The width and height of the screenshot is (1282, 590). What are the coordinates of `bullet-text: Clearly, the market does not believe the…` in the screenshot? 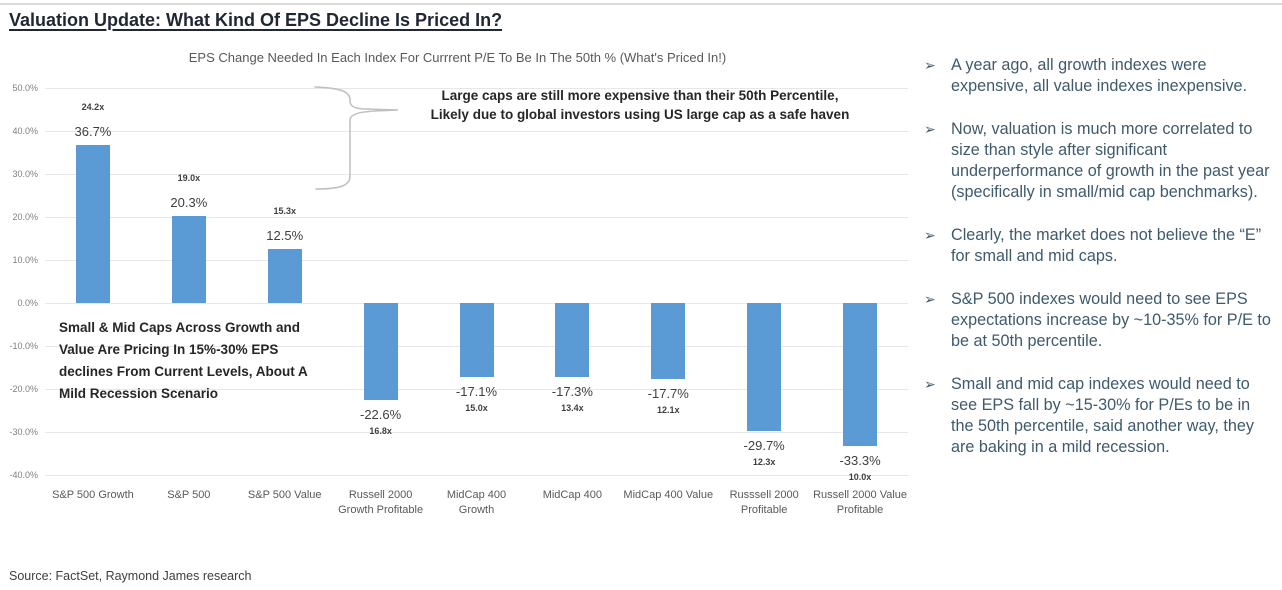 It's located at (1106, 245).